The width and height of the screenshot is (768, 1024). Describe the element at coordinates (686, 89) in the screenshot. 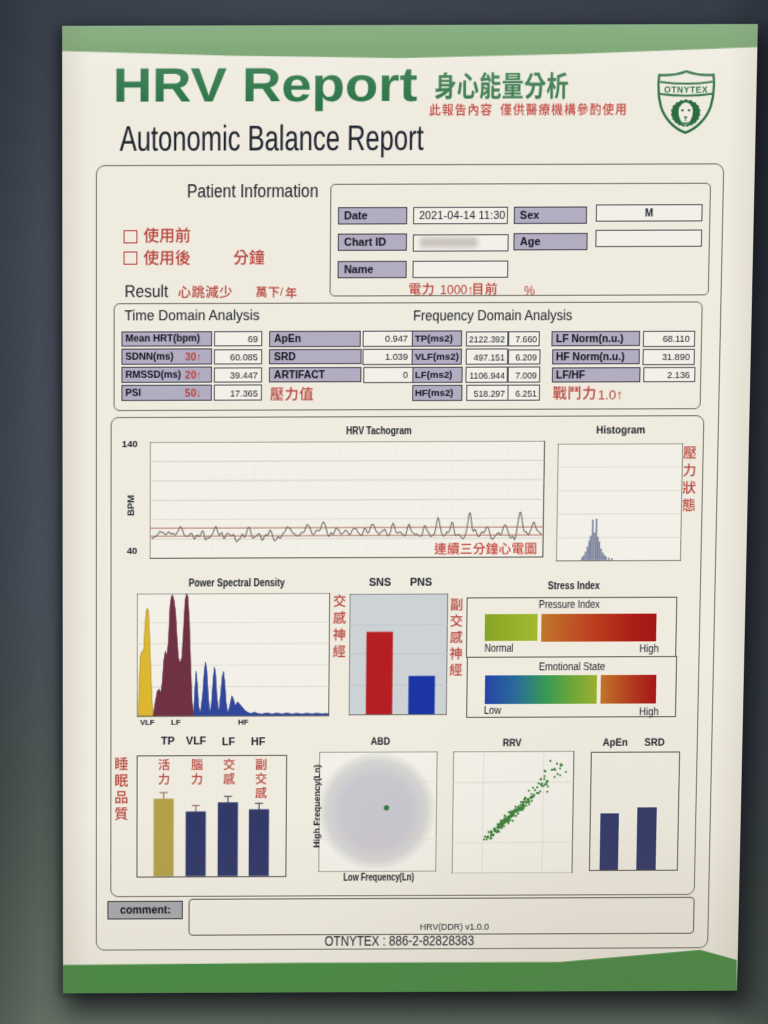

I see `svg-text: OTNYTEX` at that location.